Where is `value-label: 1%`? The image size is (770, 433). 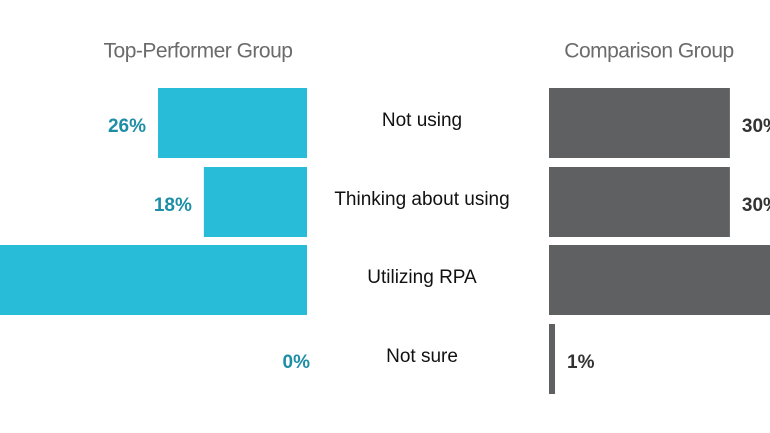
value-label: 1% is located at coordinates (581, 362).